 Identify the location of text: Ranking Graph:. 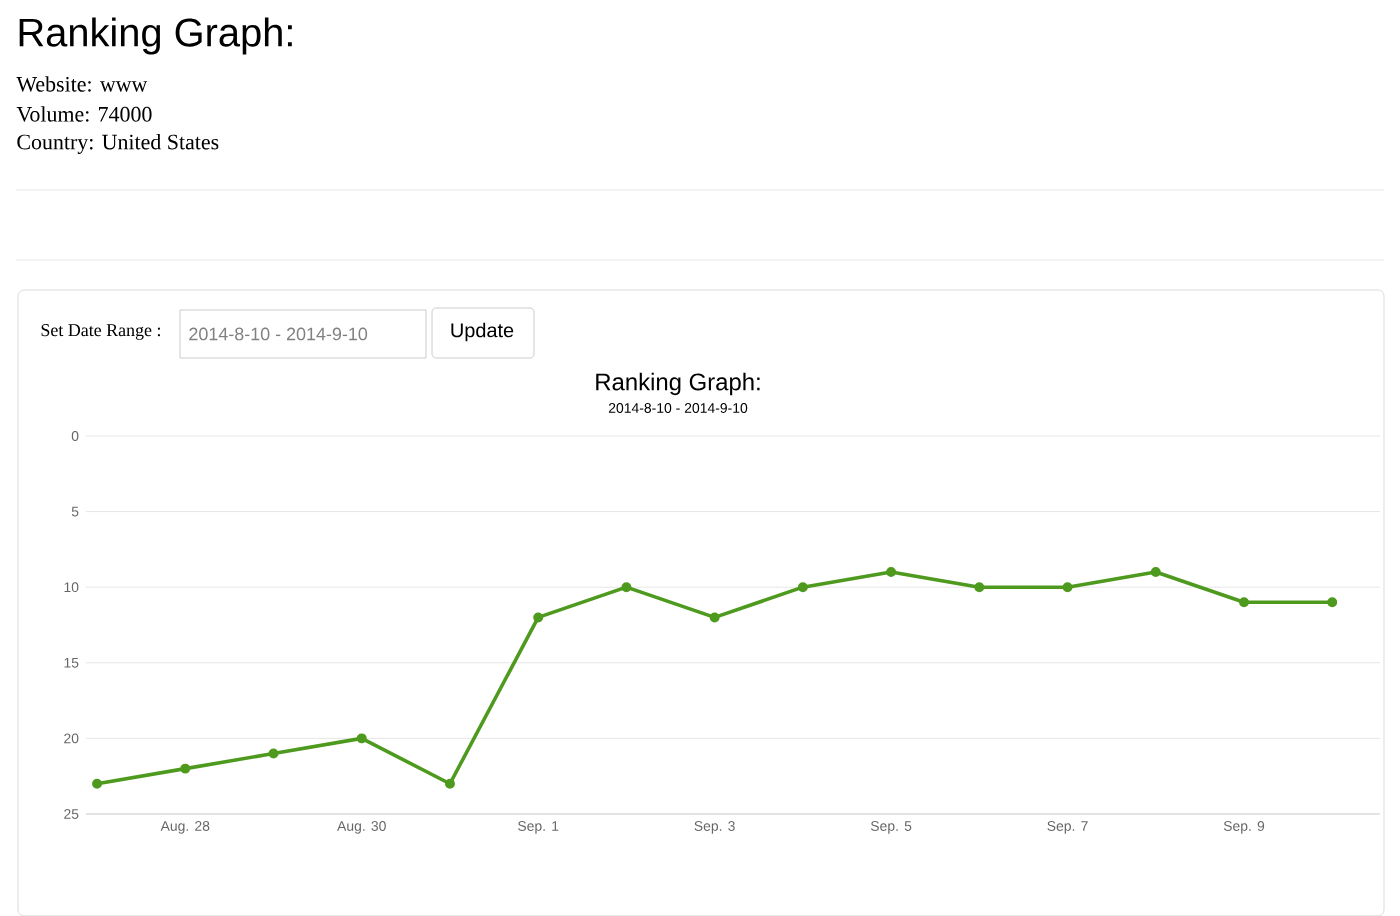
(155, 36).